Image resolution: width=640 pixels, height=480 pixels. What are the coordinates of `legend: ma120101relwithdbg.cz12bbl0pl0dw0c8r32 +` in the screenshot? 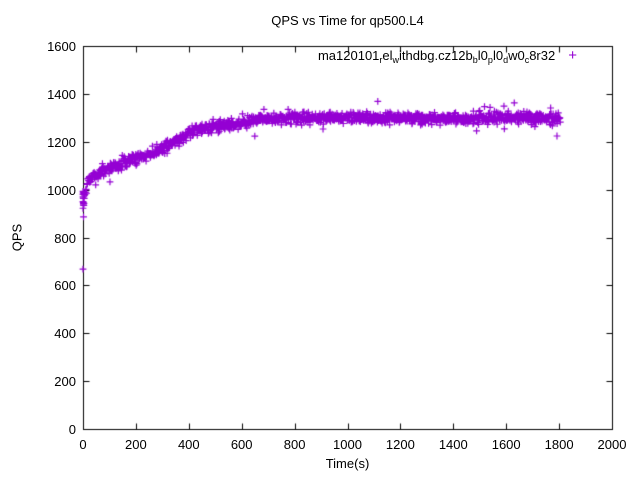 It's located at (330, 58).